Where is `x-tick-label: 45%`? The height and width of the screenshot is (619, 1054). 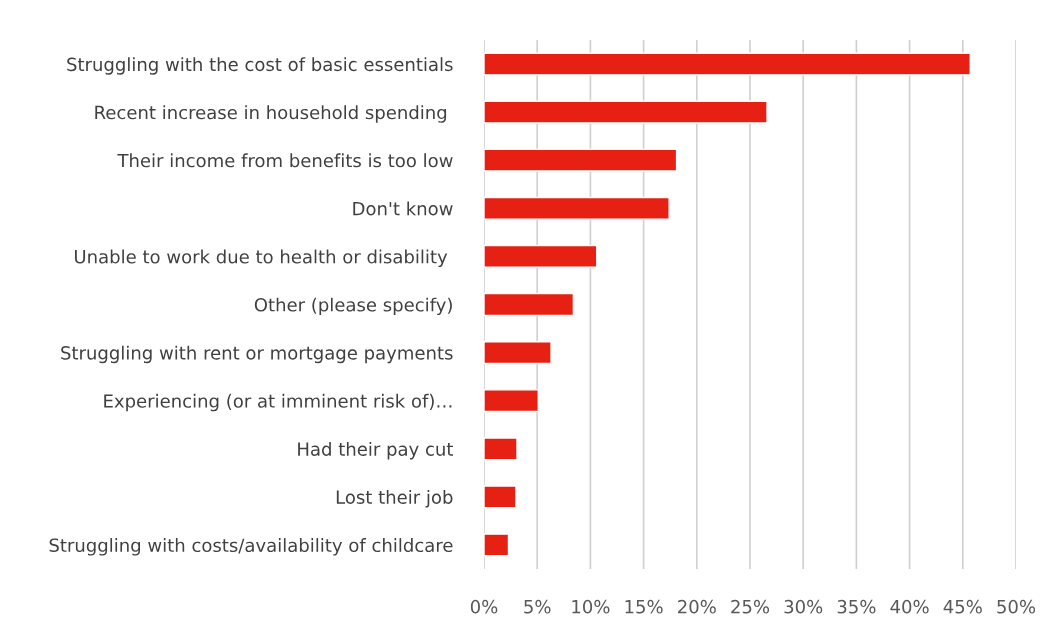
x-tick-label: 45% is located at coordinates (962, 606).